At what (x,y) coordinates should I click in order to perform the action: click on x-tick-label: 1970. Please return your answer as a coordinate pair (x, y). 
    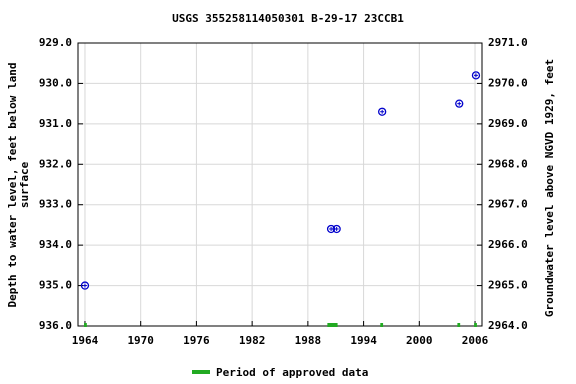
    Looking at the image, I should click on (140, 340).